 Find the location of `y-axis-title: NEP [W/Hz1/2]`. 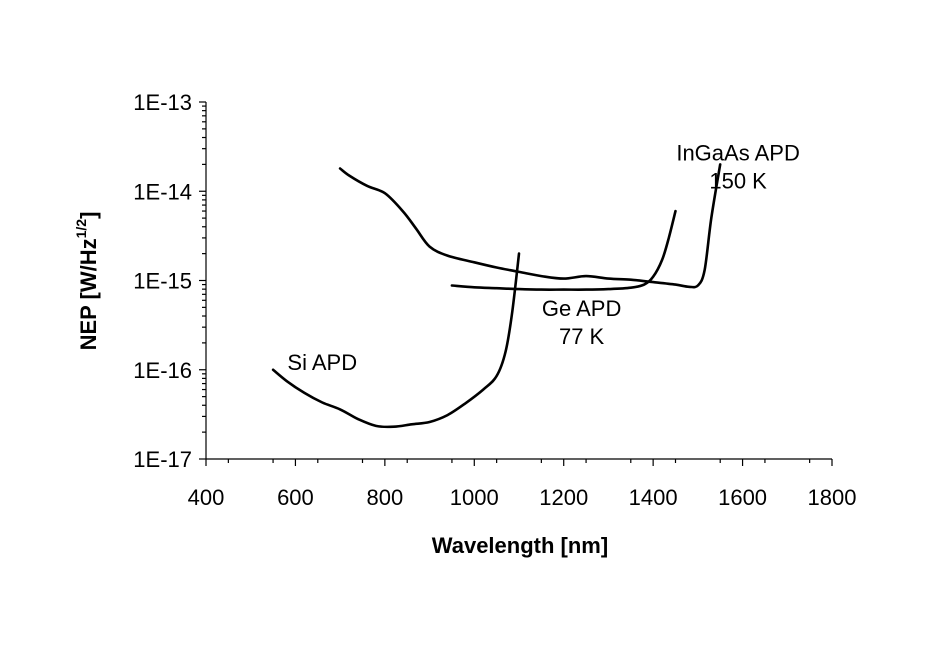

y-axis-title: NEP [W/Hz1/2] is located at coordinates (87, 281).